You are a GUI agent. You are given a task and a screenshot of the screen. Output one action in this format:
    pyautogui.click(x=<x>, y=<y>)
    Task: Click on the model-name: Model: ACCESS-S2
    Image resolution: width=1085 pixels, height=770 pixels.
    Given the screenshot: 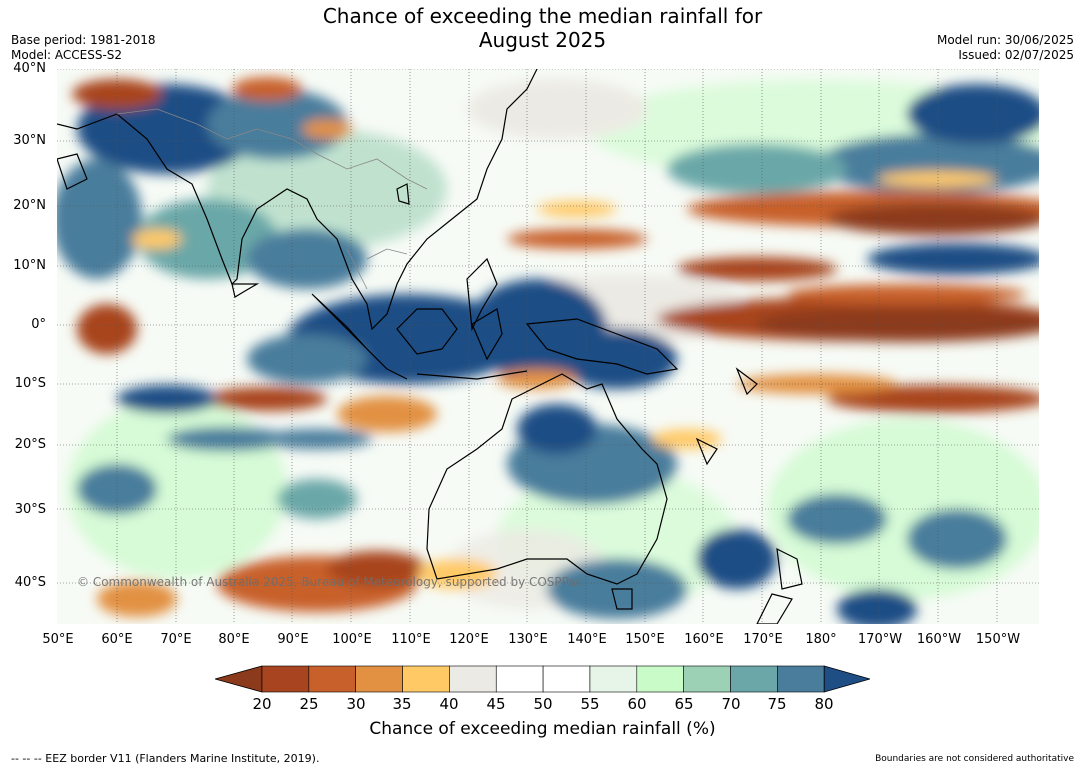 What is the action you would take?
    pyautogui.click(x=67, y=55)
    